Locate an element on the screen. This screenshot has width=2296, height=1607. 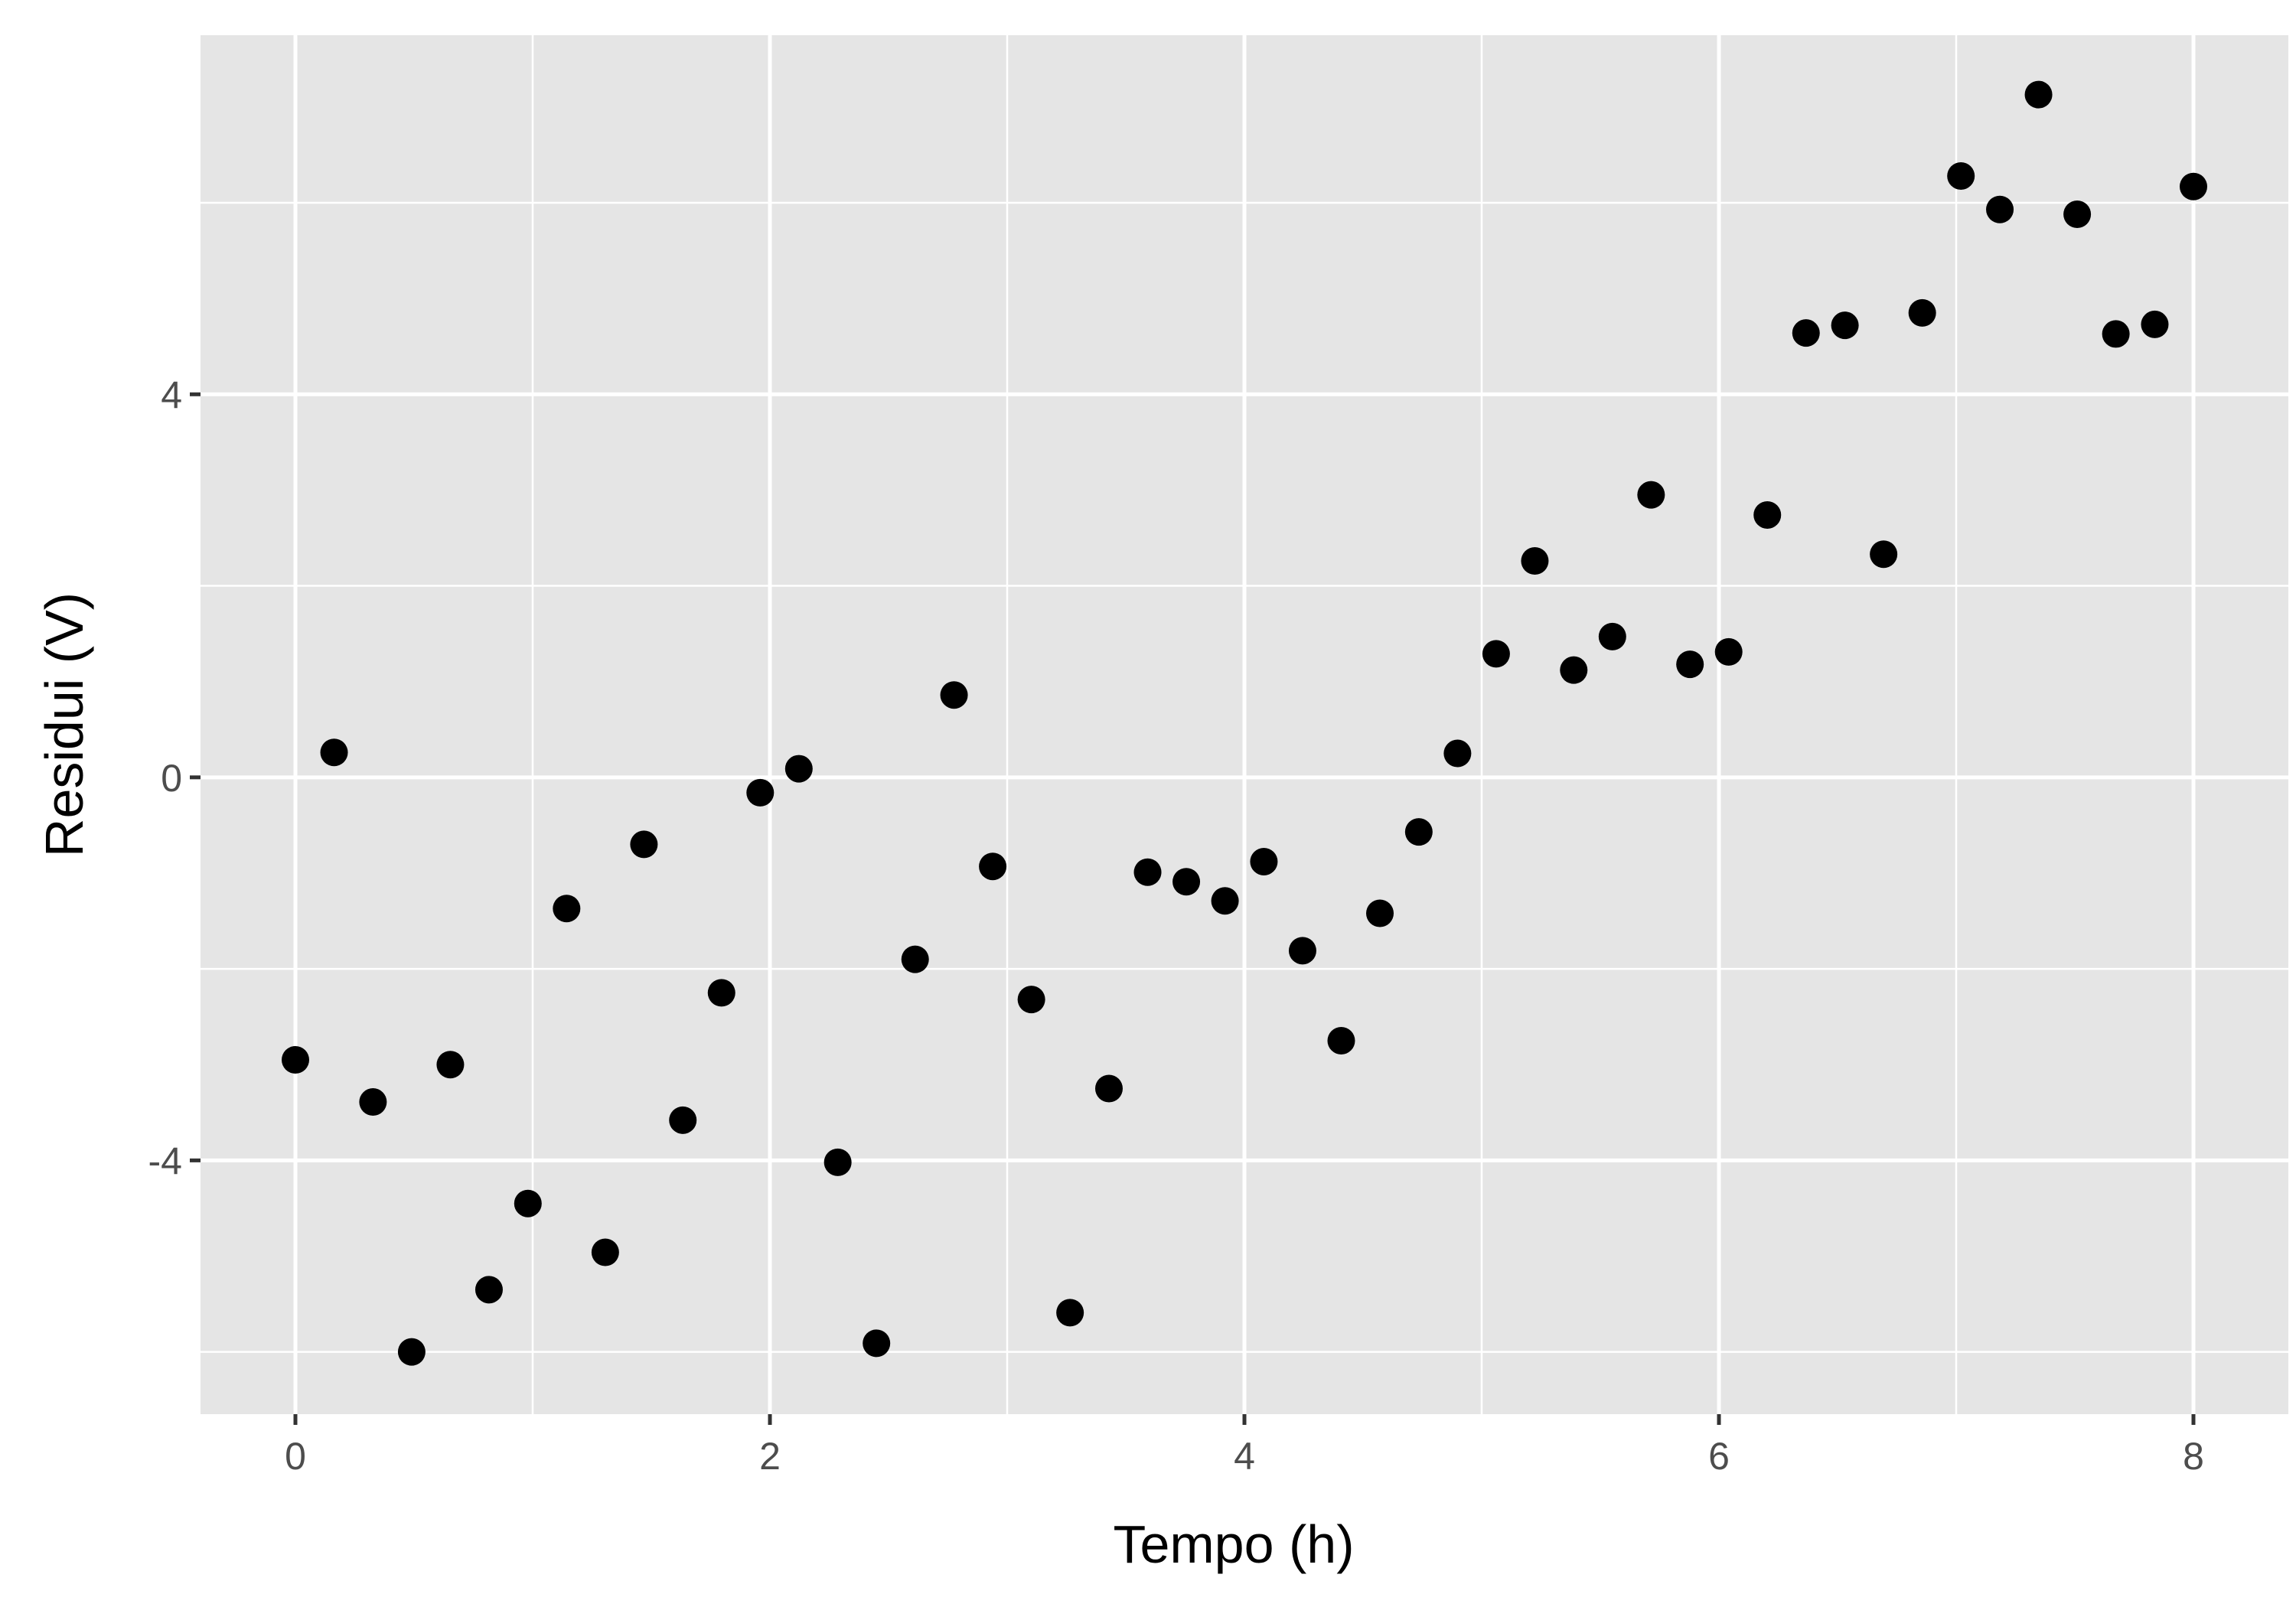
y-tick-label: 0 is located at coordinates (171, 778).